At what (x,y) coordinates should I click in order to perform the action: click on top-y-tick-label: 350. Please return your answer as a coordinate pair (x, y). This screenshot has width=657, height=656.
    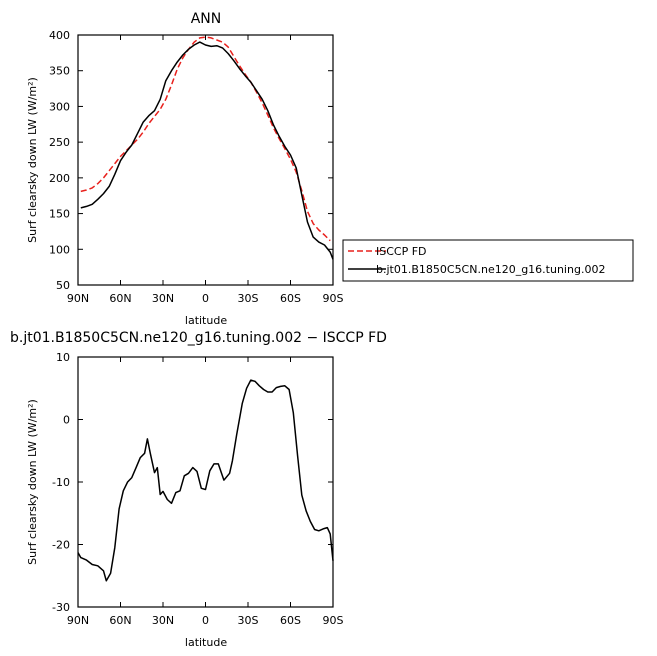
    Looking at the image, I should click on (59, 71).